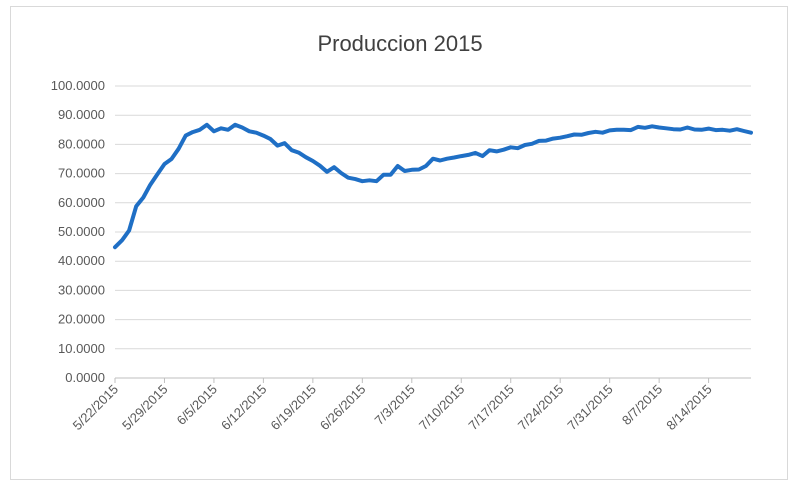  I want to click on x-tick-label: 7/10/2015, so click(442, 408).